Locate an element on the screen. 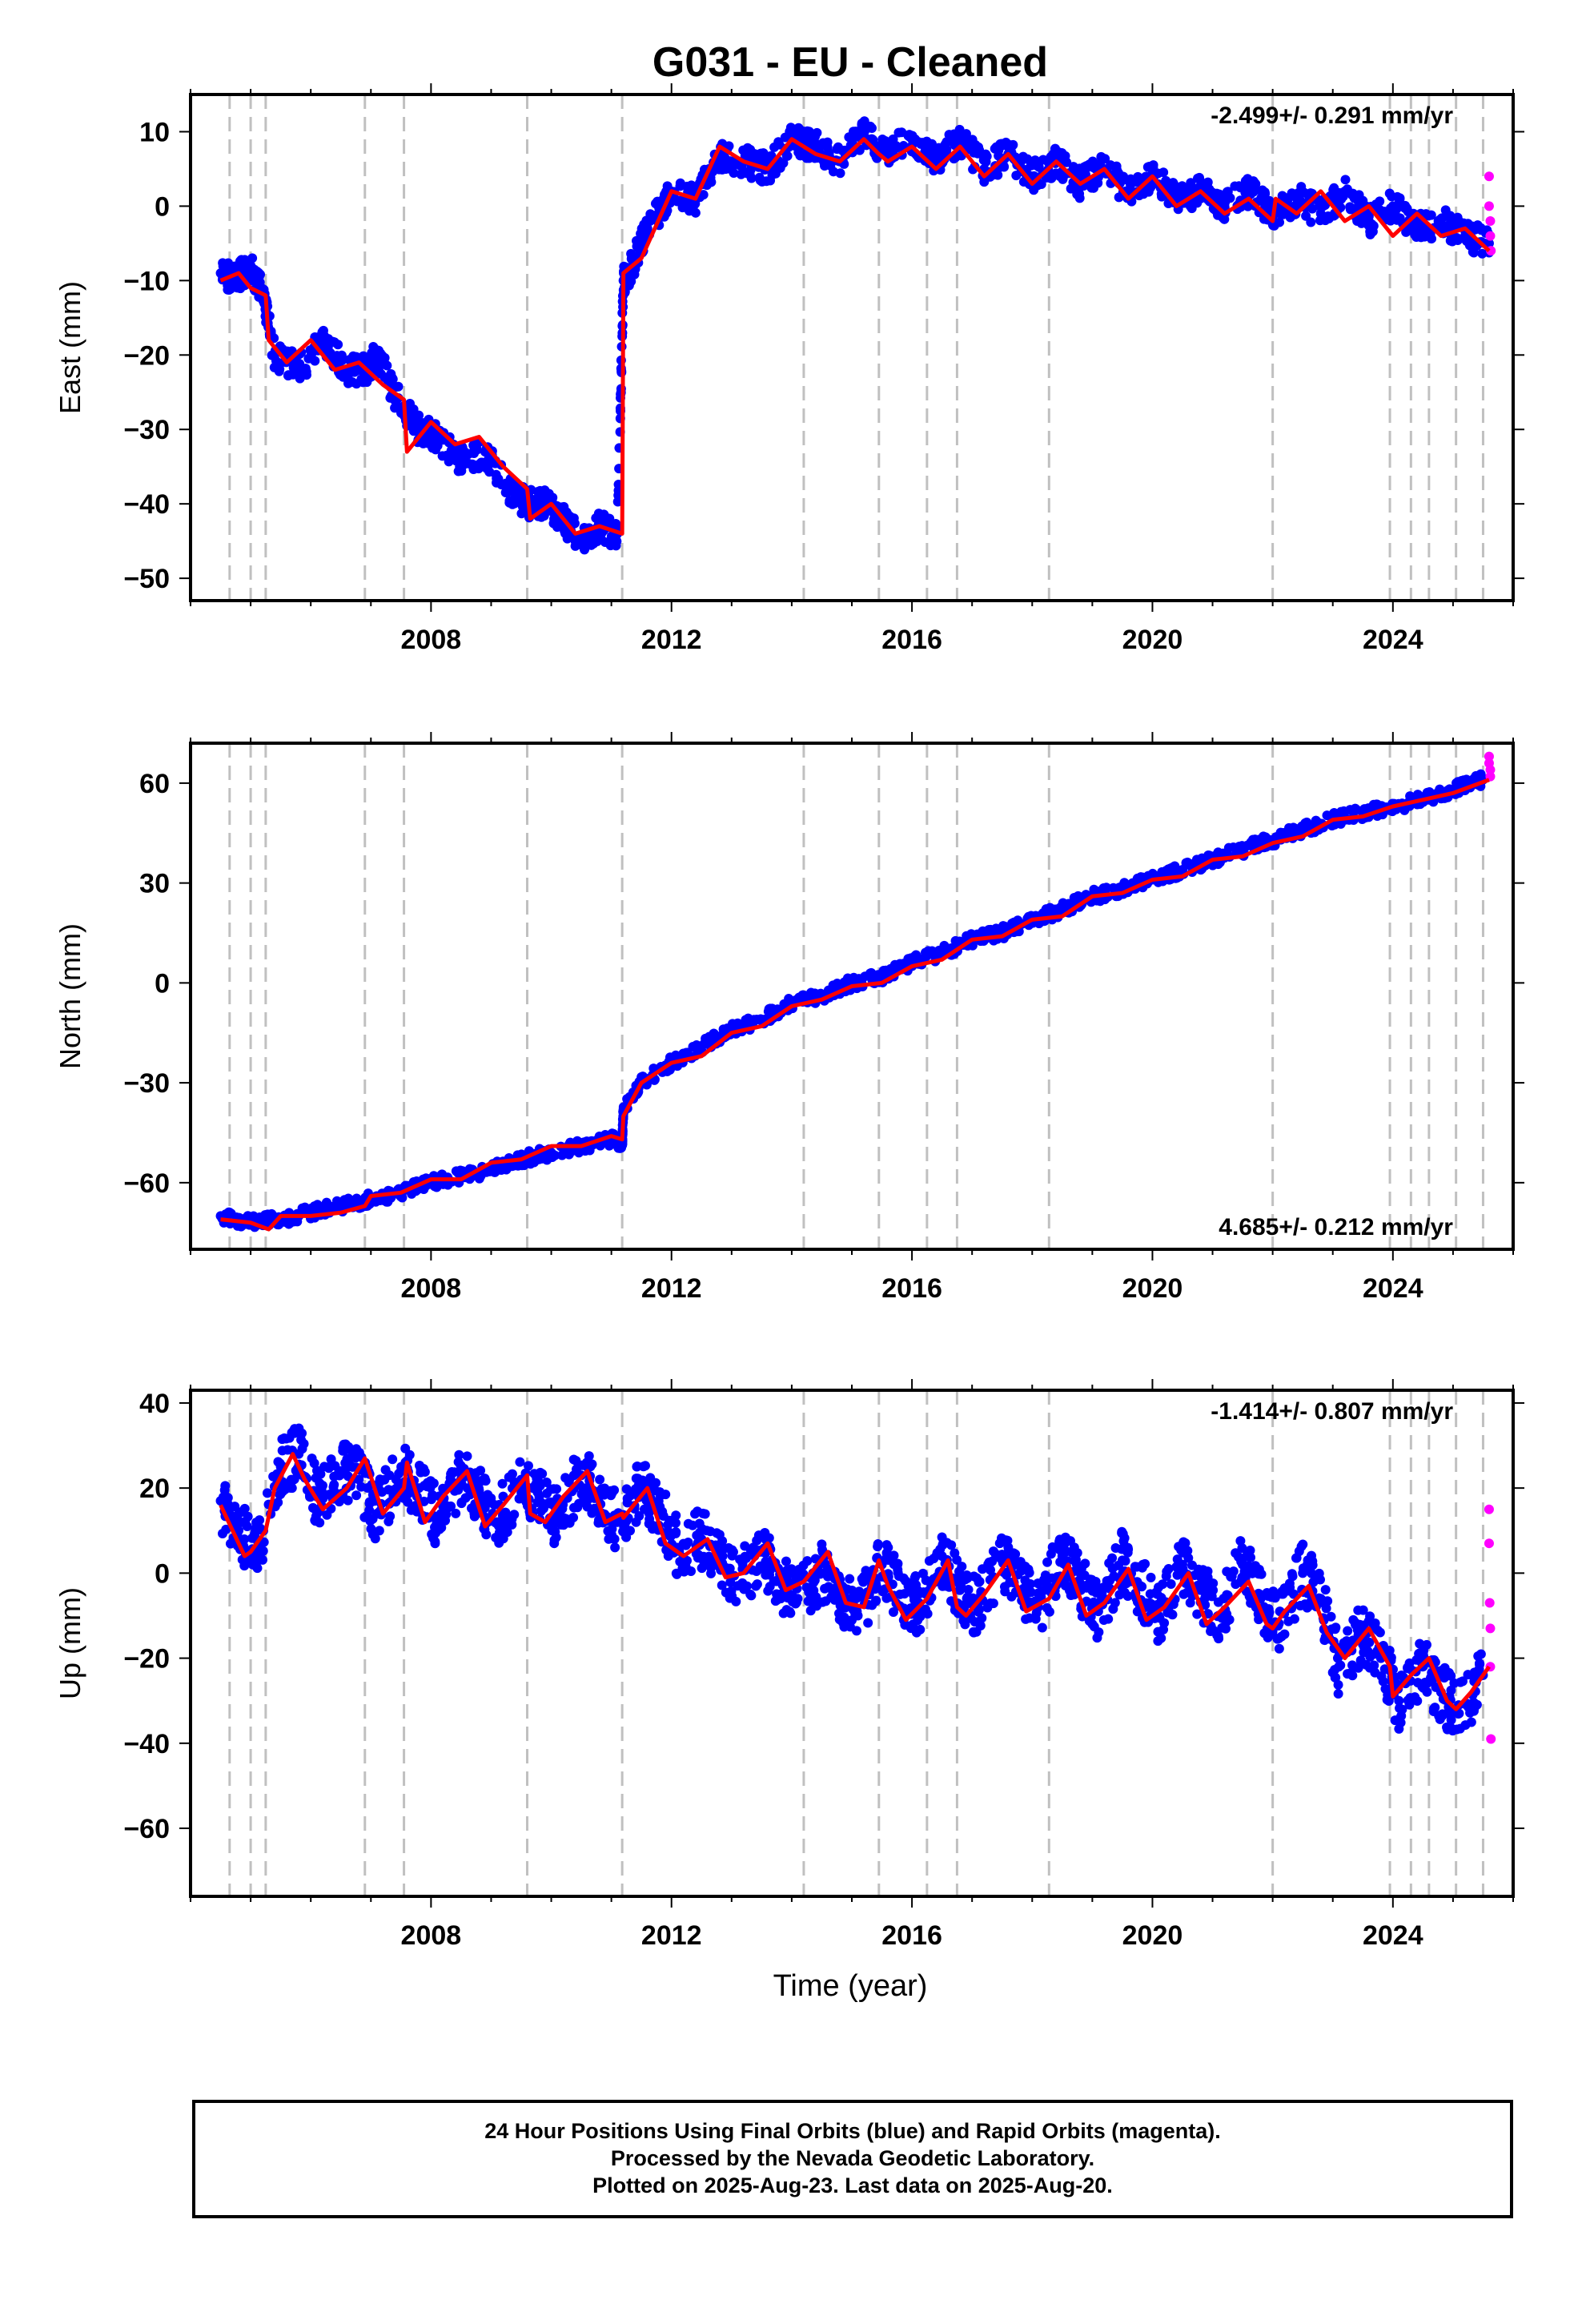 The height and width of the screenshot is (2324, 1582). x-tick-label: 2016 is located at coordinates (911, 1288).